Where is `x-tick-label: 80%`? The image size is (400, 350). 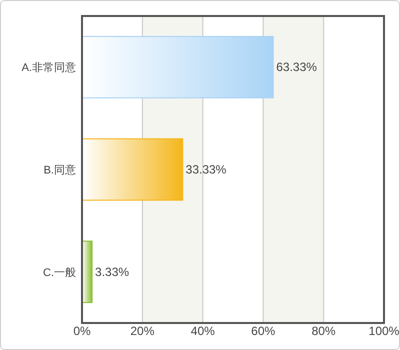
x-tick-label: 80% is located at coordinates (324, 331).